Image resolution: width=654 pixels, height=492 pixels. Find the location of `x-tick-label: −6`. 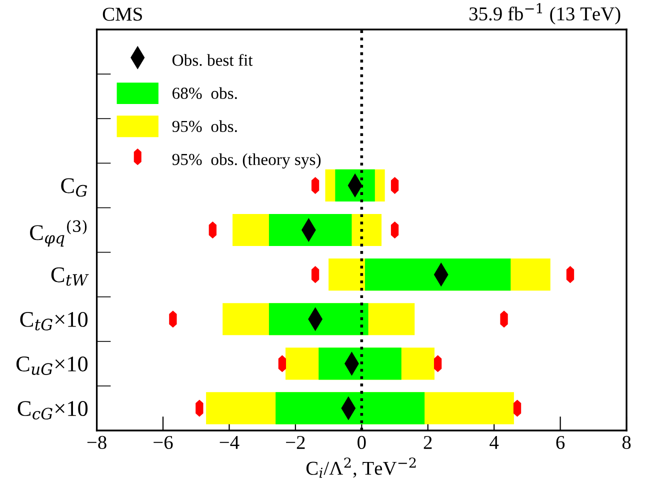

x-tick-label: −6 is located at coordinates (163, 443).